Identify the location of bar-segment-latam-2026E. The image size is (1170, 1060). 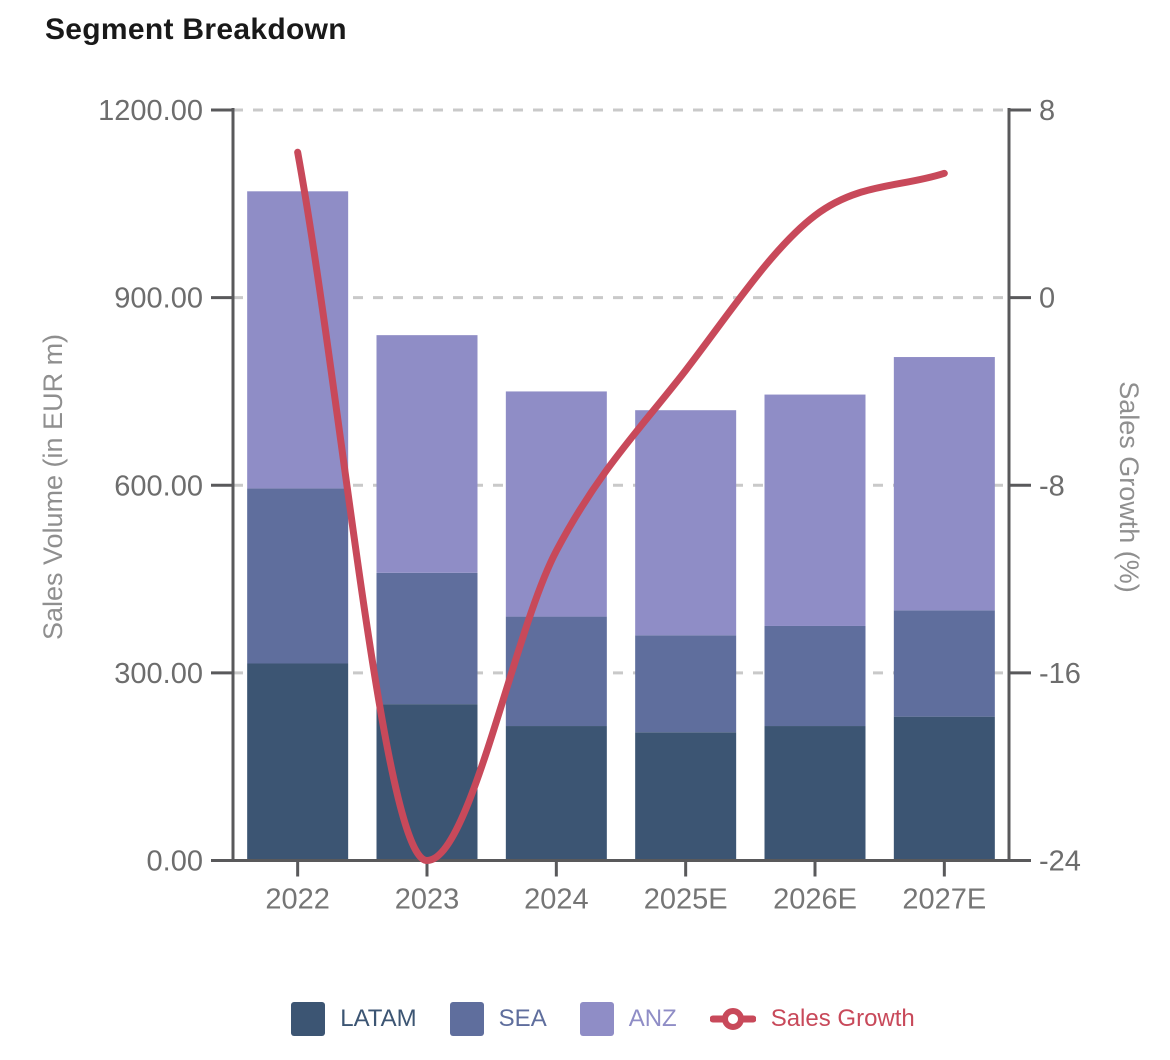
(815, 793).